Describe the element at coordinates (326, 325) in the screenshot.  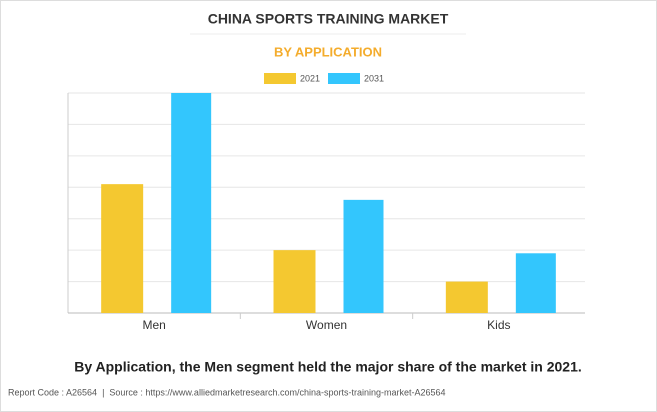
I see `x-tick-label: Women` at that location.